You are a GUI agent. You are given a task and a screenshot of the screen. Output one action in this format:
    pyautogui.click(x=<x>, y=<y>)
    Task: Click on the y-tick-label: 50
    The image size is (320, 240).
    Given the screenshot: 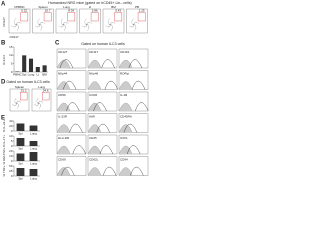 What is the action you would take?
    pyautogui.click(x=11, y=166)
    